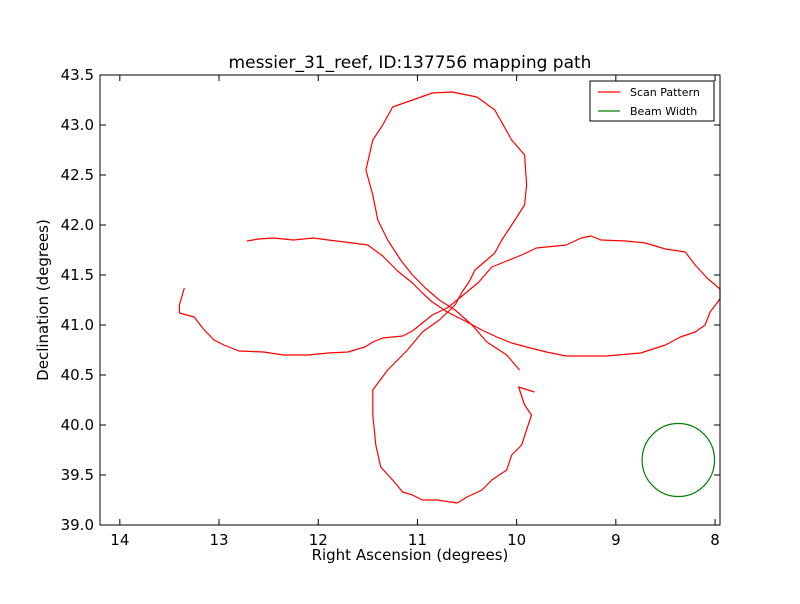  I want to click on y-axis-label: Declination (degrees), so click(43, 300).